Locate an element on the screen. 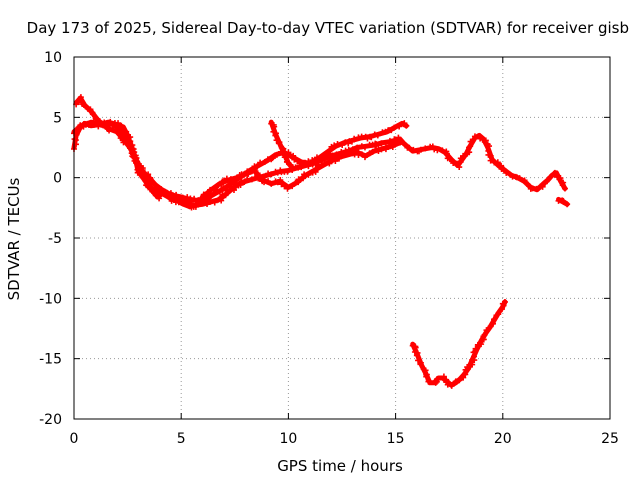 Image resolution: width=640 pixels, height=480 pixels. x-tick-label: 5 is located at coordinates (181, 439).